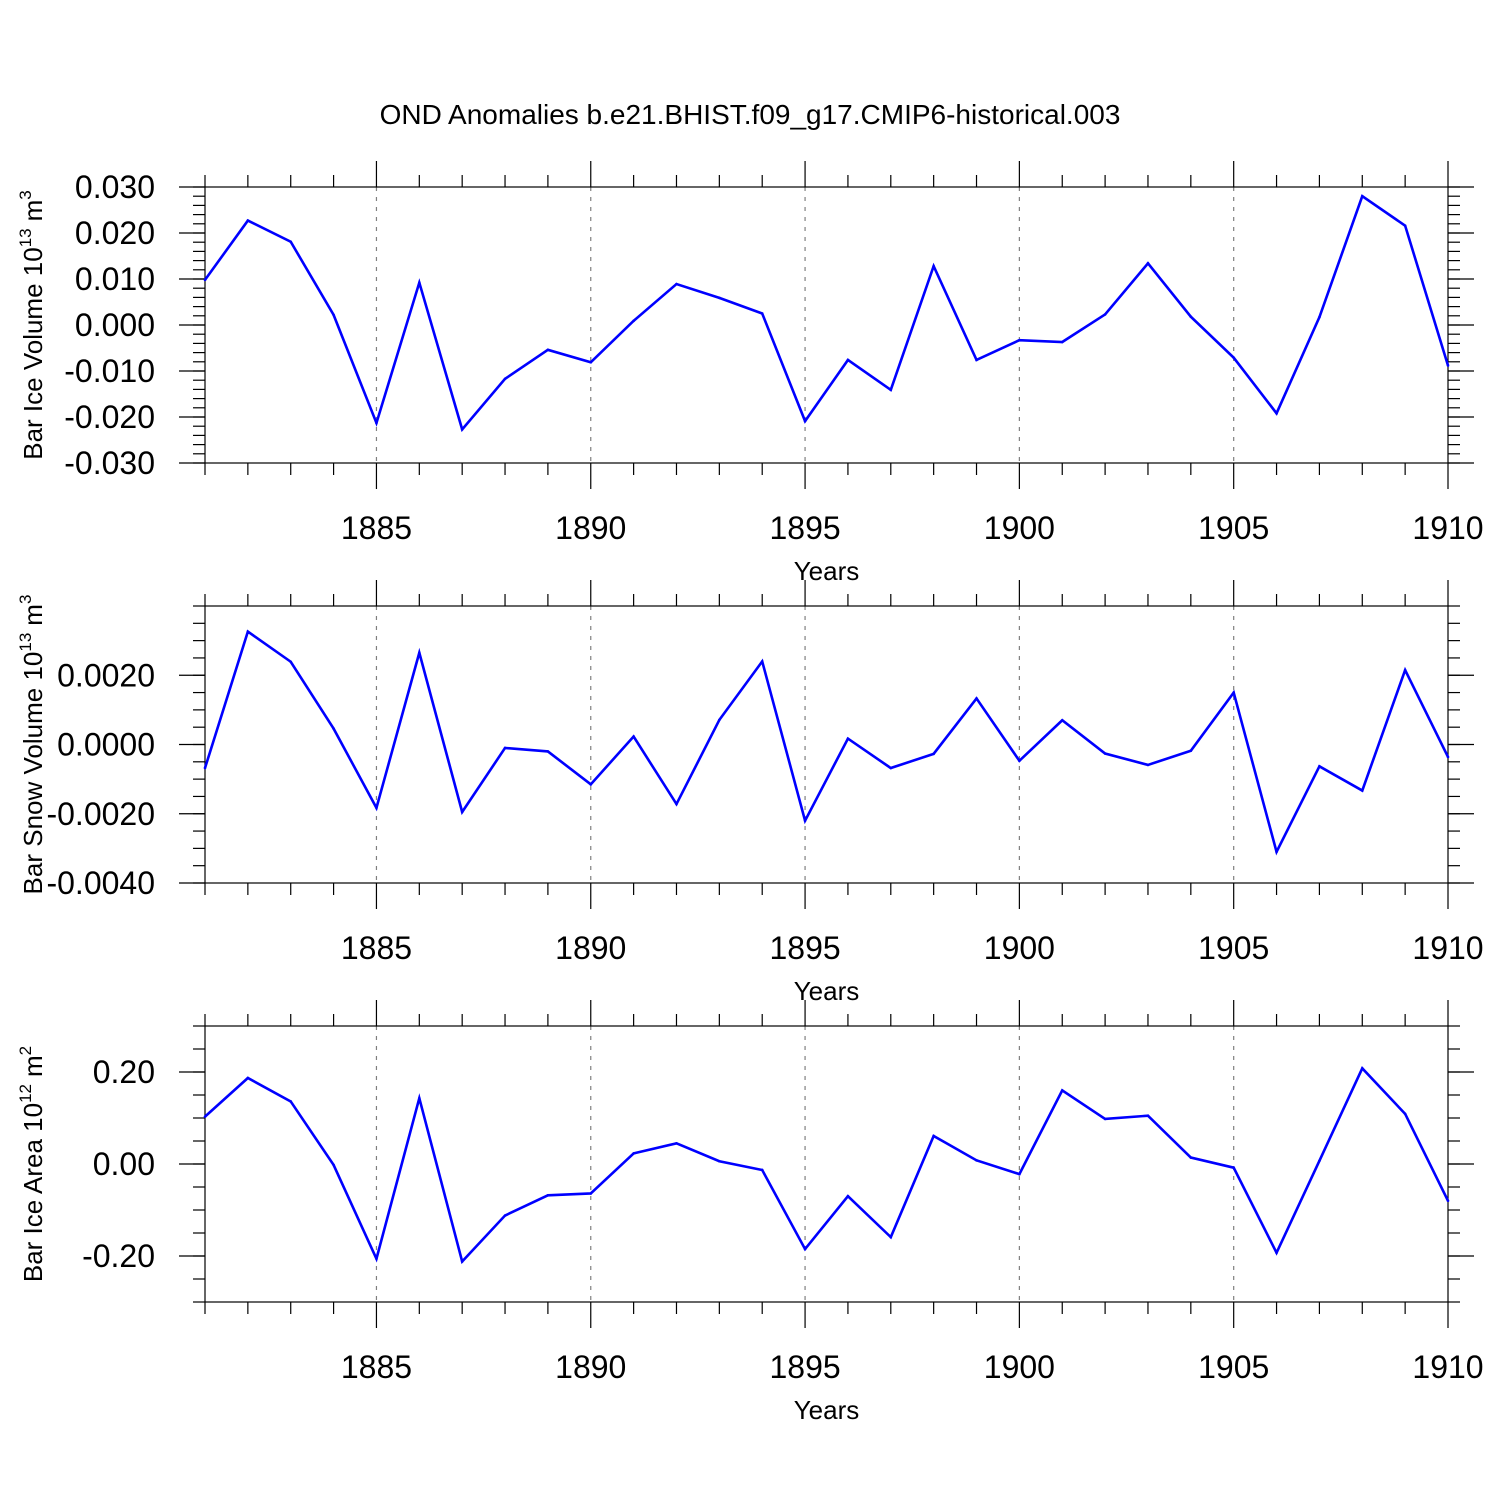 The height and width of the screenshot is (1500, 1500). I want to click on y-axis-label-unit-exponent: 2, so click(25, 1050).